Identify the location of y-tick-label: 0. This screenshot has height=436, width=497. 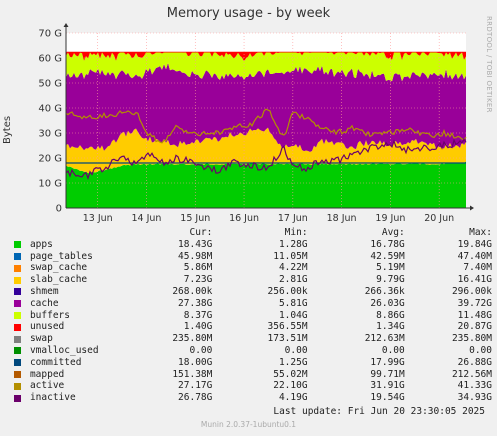
(59, 209).